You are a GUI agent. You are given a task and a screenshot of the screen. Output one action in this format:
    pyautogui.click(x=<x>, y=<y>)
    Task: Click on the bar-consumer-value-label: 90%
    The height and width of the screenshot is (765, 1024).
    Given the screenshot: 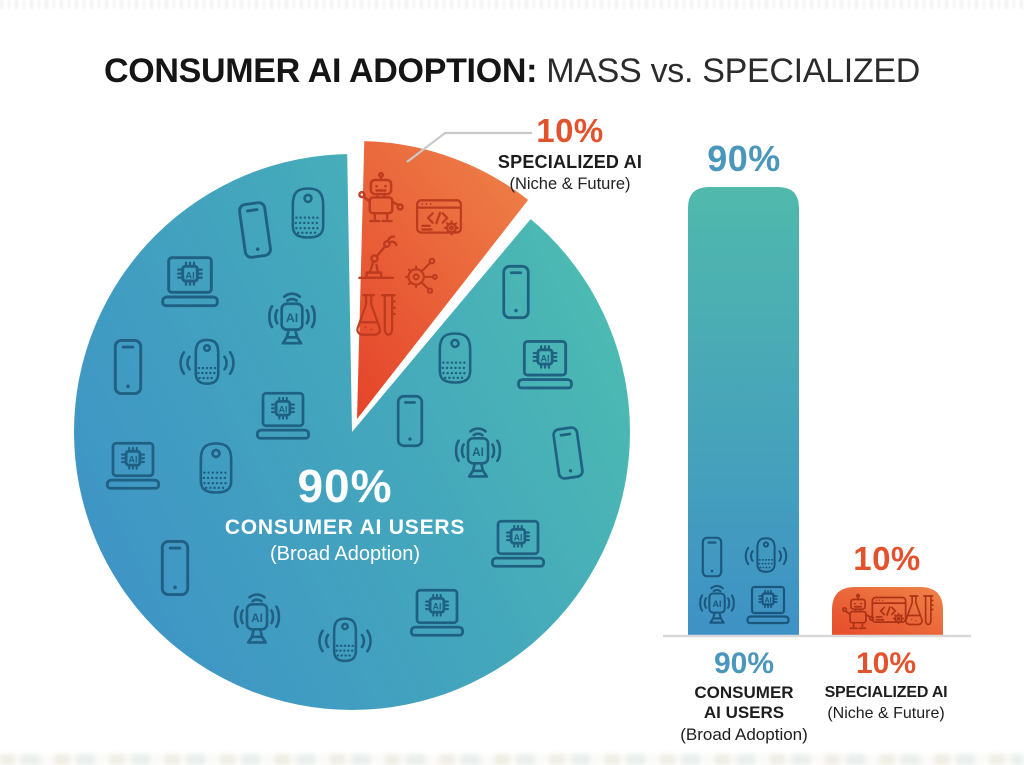 What is the action you would take?
    pyautogui.click(x=744, y=158)
    